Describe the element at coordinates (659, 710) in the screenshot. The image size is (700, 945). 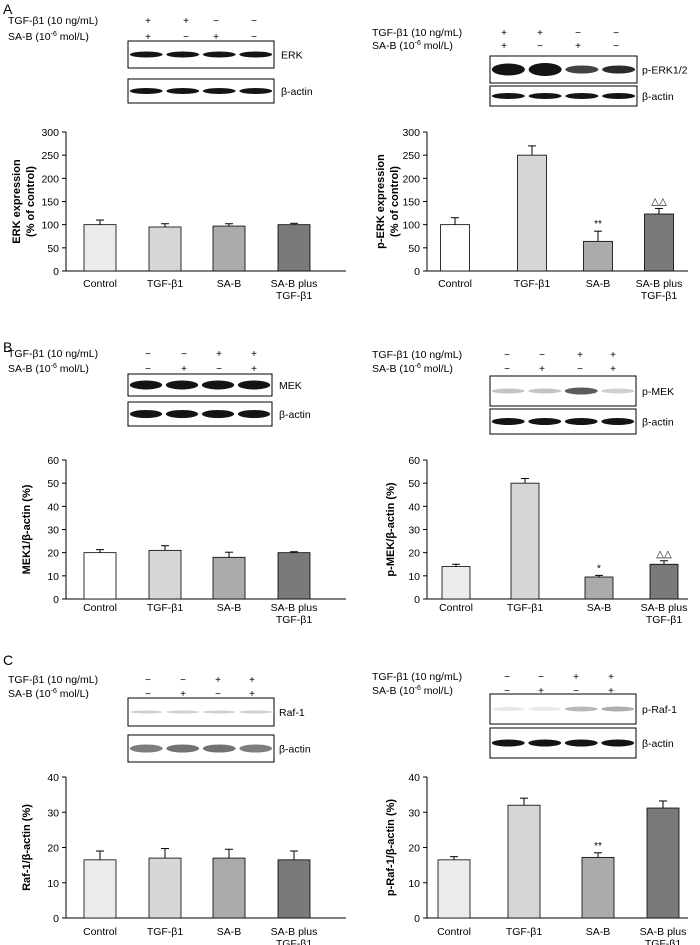
I see `band-label: p-Raf-1` at that location.